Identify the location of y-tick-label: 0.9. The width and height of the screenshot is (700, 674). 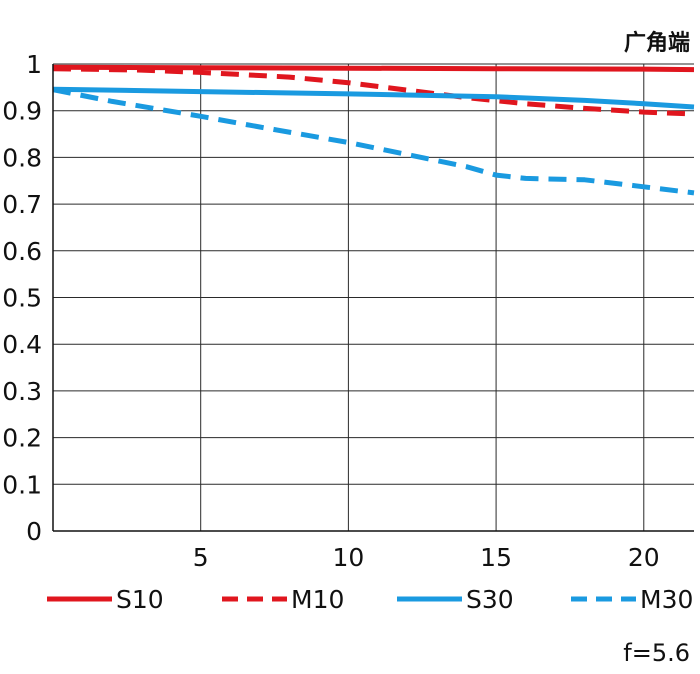
(22, 111).